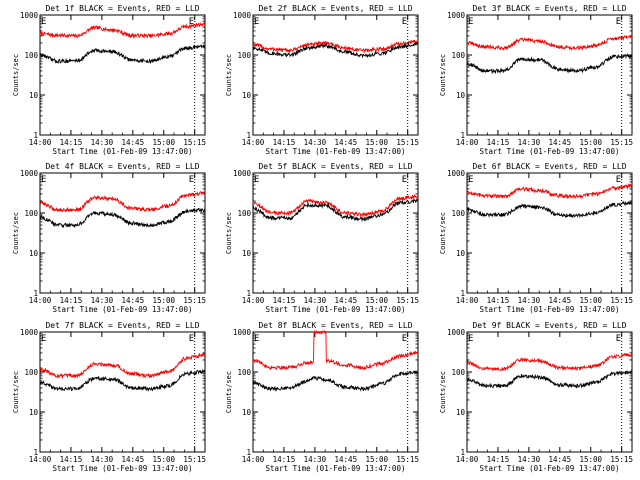  Describe the element at coordinates (122, 8) in the screenshot. I see `panel-title: Det 1f BLACK = Events, RED = LLD` at that location.